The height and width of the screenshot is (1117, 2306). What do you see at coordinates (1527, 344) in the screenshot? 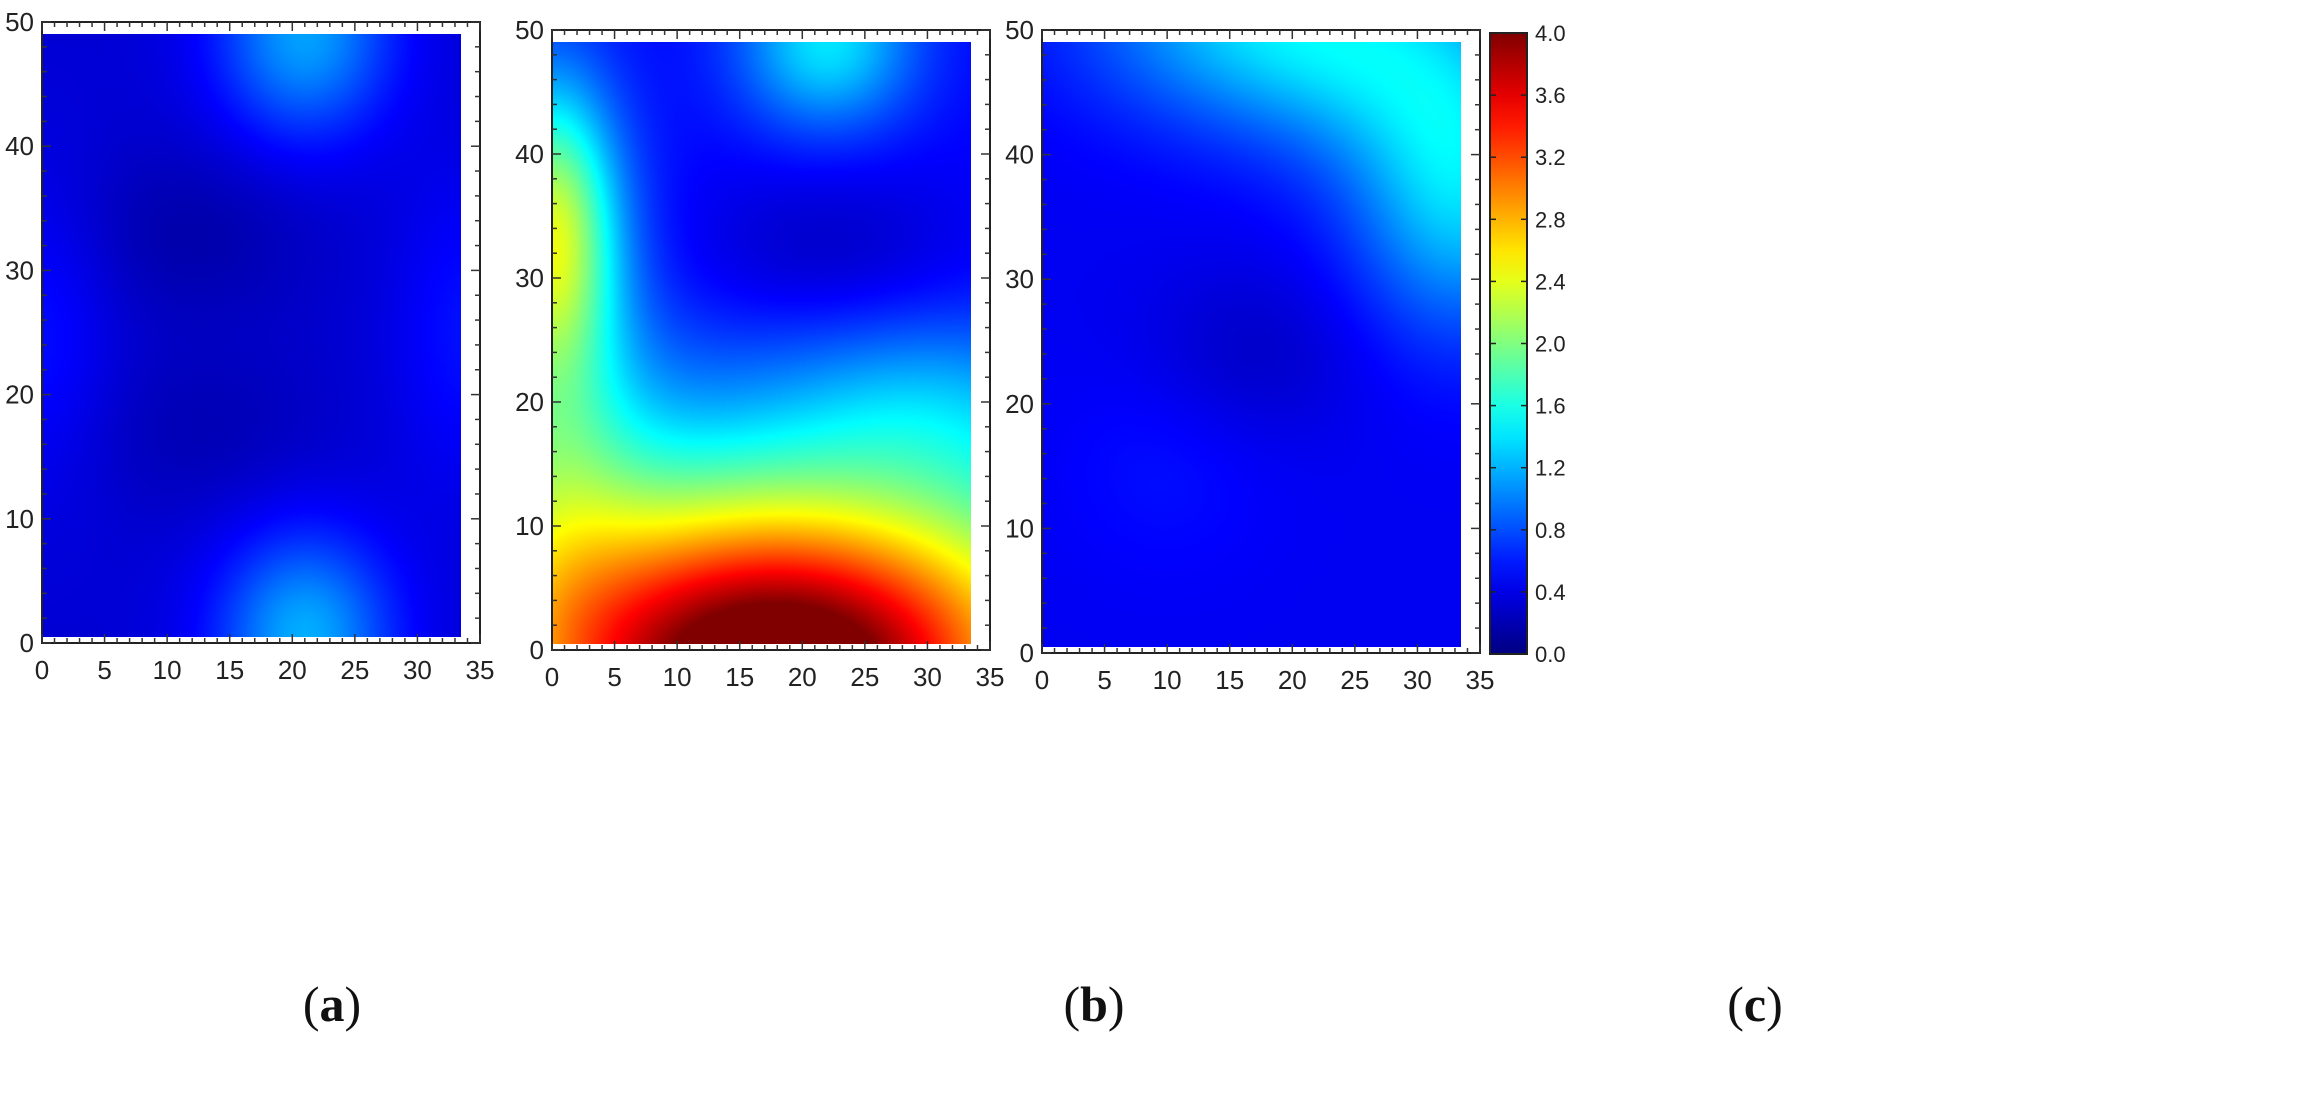
I see `colorbar: 0.0 0.4 0.8 1.2 1.6 2.0 2.4 2.8 3.2 3.6 4.0` at bounding box center [1527, 344].